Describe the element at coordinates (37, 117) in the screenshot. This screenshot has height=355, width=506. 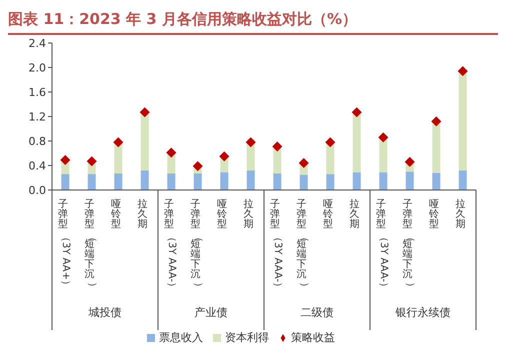
I see `y-tick-label: 1.2` at that location.